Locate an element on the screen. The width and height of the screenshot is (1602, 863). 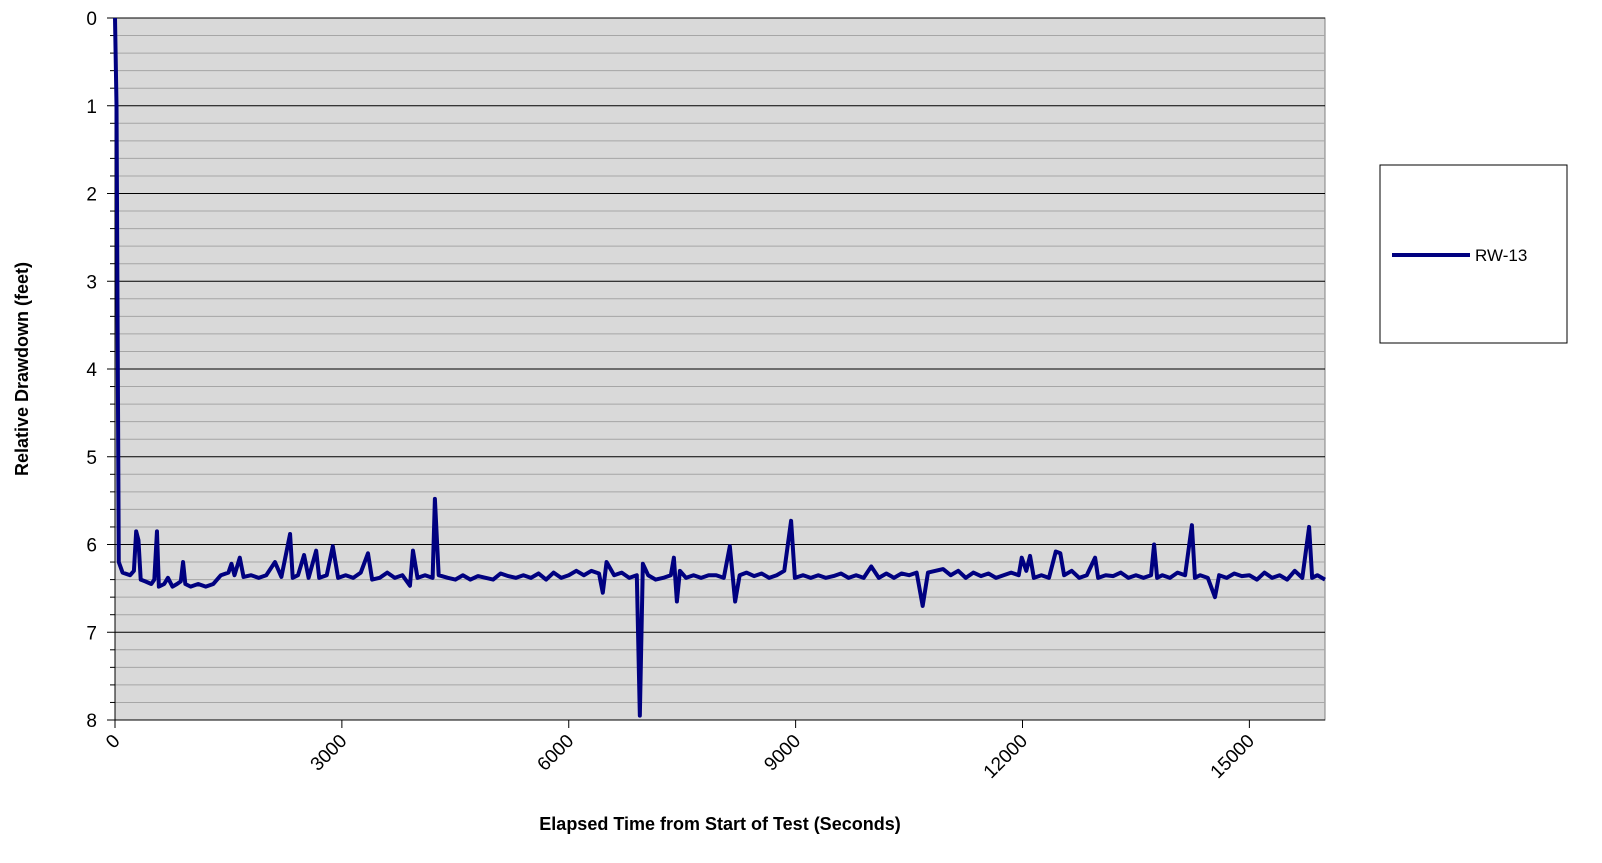
y-tick-label: 0 is located at coordinates (91, 19).